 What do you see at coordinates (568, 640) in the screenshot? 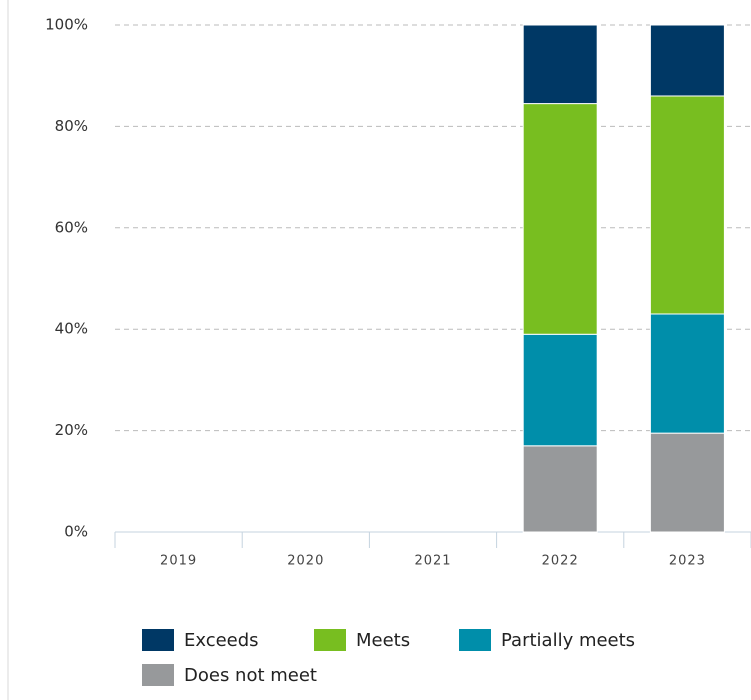
I see `legend-label: Partially meets` at bounding box center [568, 640].